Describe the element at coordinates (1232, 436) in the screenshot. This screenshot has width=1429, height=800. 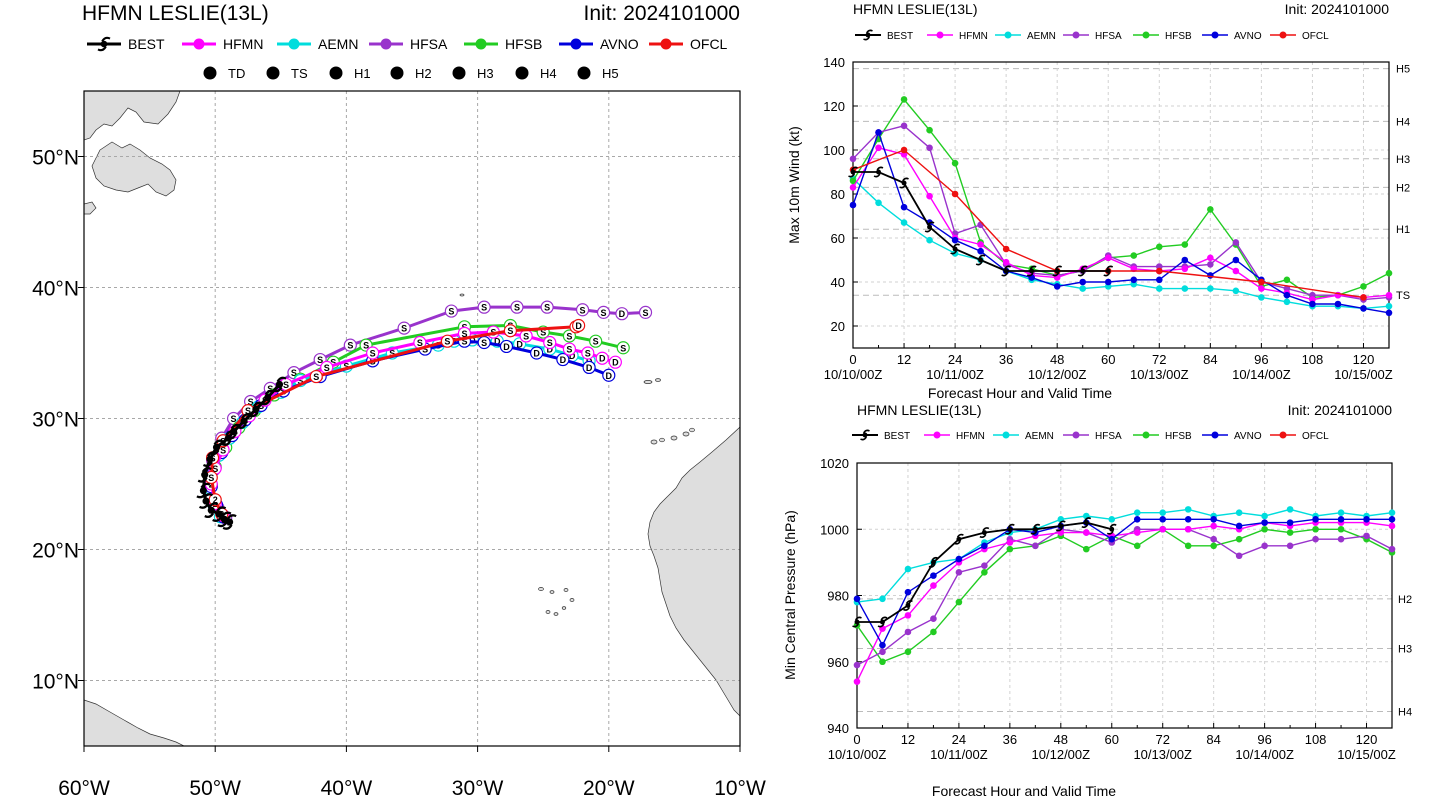
I see `legend-item-avno: AVNO` at that location.